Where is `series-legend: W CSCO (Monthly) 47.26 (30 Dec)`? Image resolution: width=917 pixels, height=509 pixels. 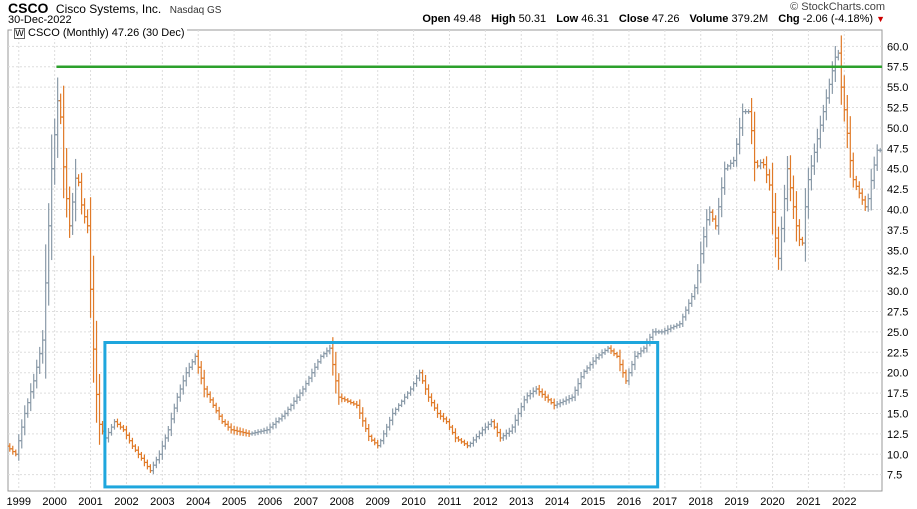 series-legend: W CSCO (Monthly) 47.26 (30 Dec) is located at coordinates (99, 33).